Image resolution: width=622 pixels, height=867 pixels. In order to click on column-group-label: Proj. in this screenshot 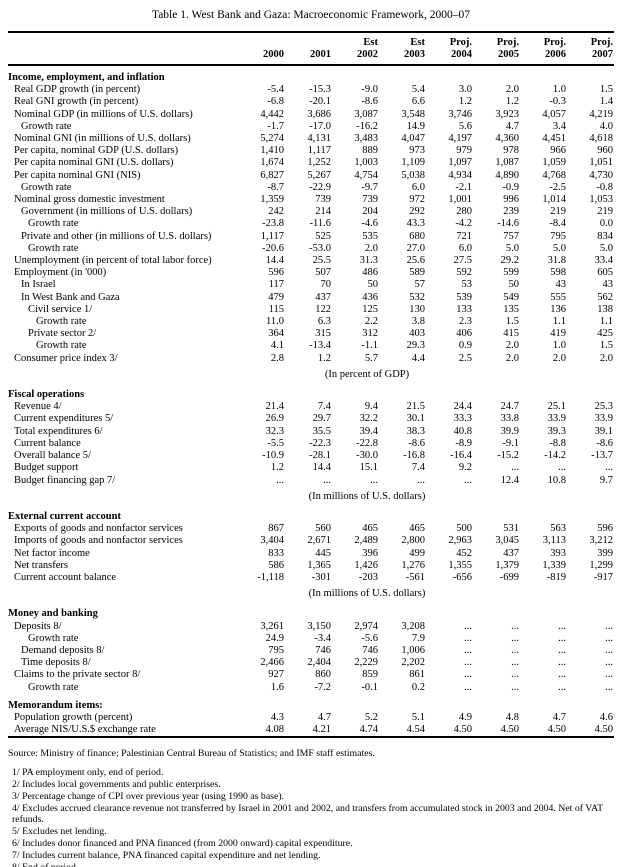, I will do `click(554, 42)`.